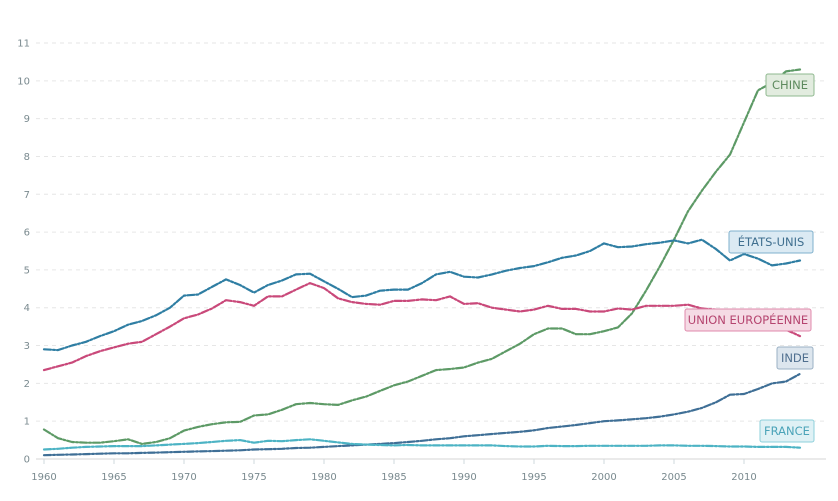  I want to click on y-tick-label-5: 5, so click(27, 270).